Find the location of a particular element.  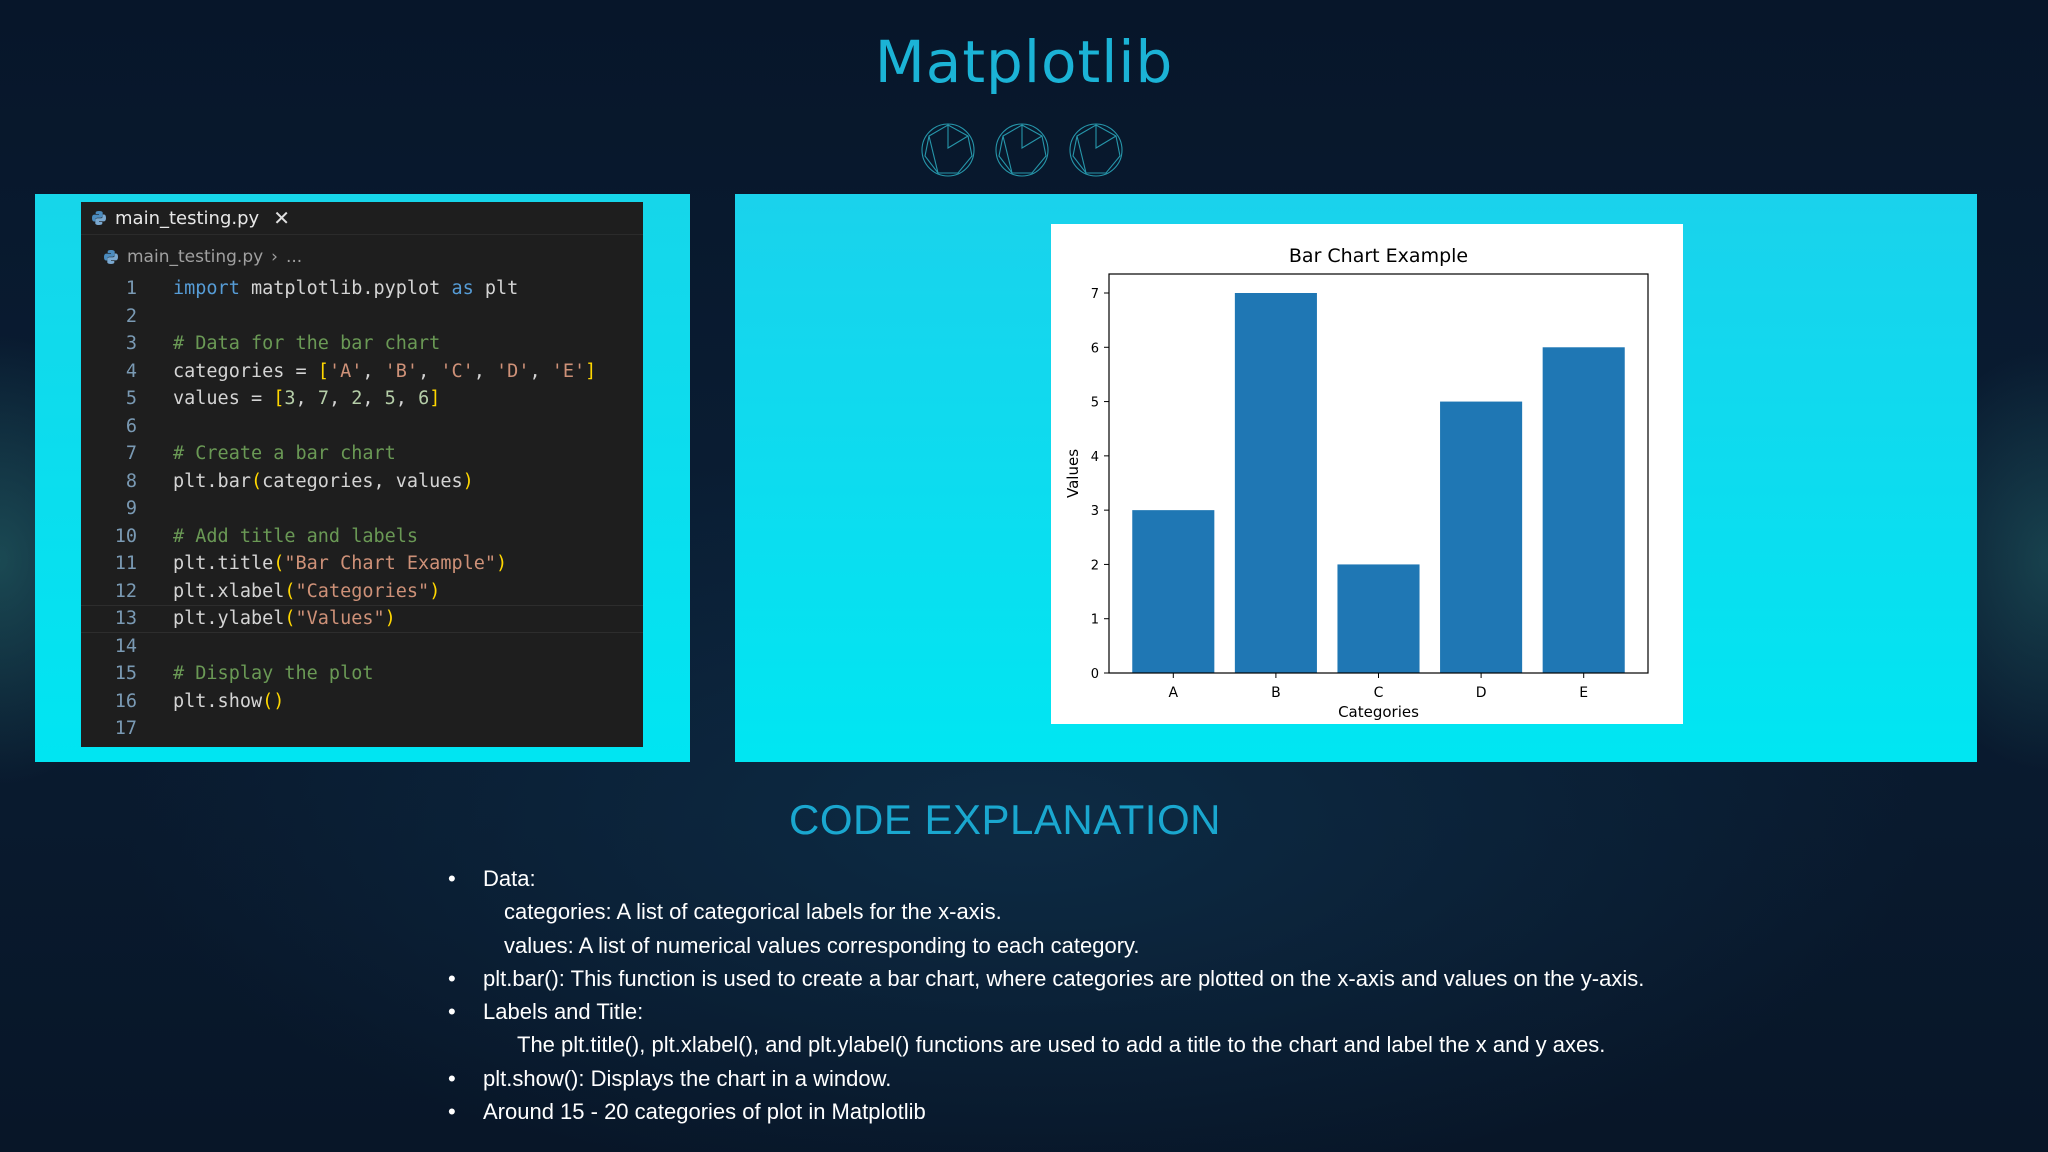

code-text: # Create a bar chart is located at coordinates (284, 453).